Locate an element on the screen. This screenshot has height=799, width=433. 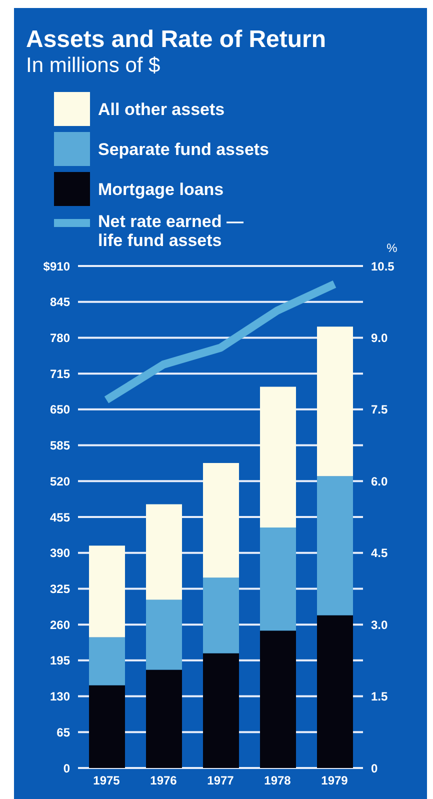
x-tick-label: 1976 is located at coordinates (164, 781).